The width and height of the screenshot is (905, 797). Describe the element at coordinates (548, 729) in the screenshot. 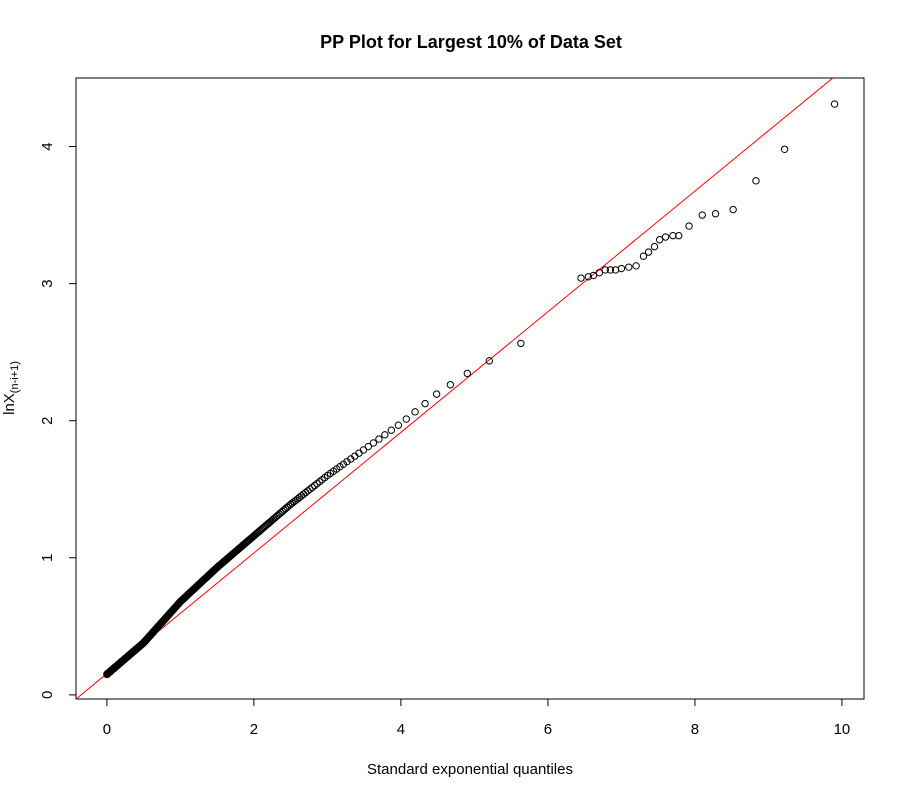

I see `x-tick-label: 6` at that location.